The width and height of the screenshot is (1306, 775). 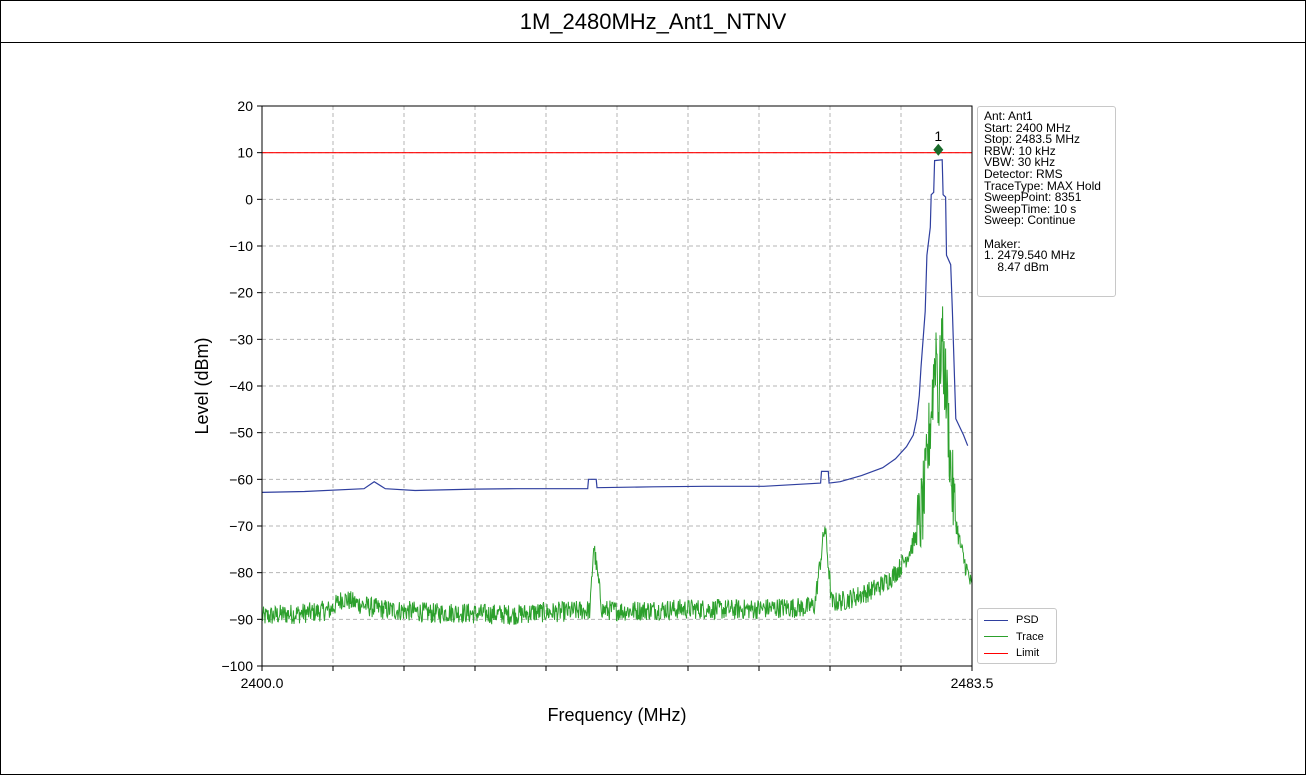 What do you see at coordinates (241, 479) in the screenshot?
I see `y-tick-label: −60` at bounding box center [241, 479].